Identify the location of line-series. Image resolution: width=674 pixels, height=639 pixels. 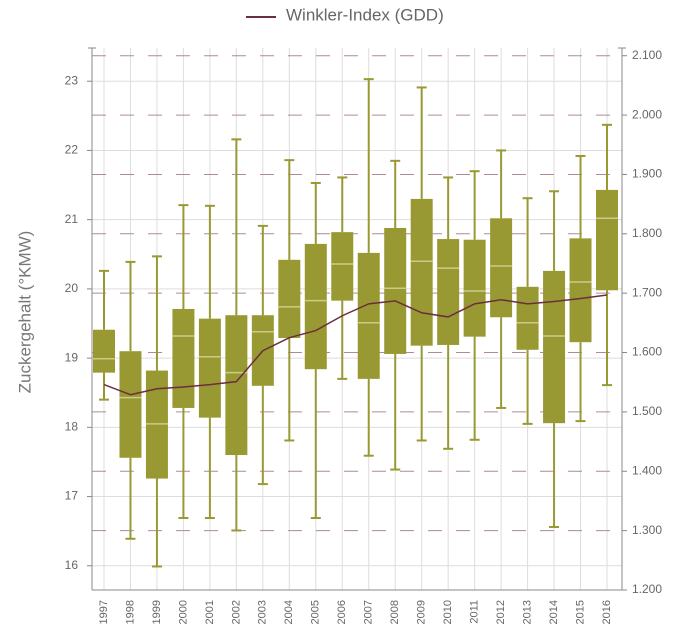
(355, 345).